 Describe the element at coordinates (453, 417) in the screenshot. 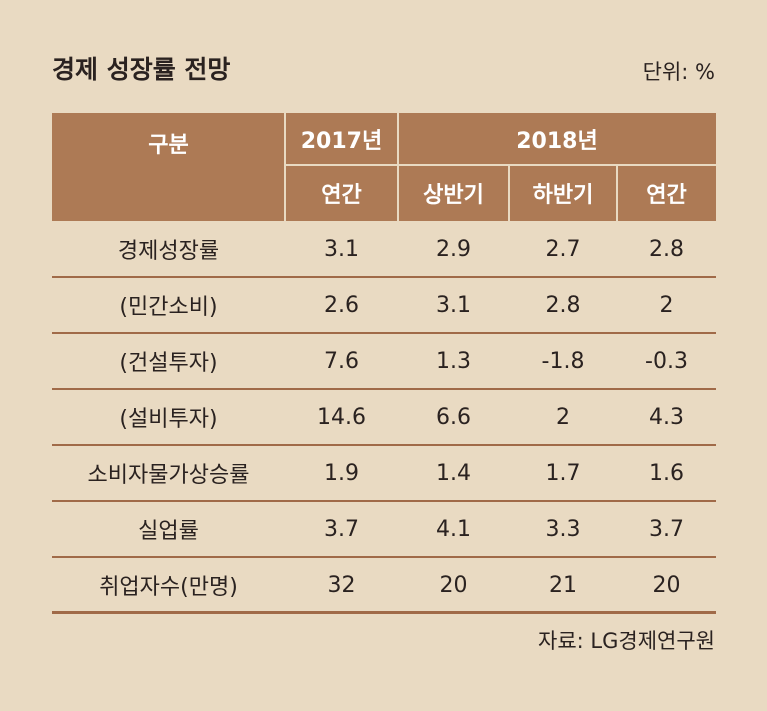

I see `value-cell: 6.6` at that location.